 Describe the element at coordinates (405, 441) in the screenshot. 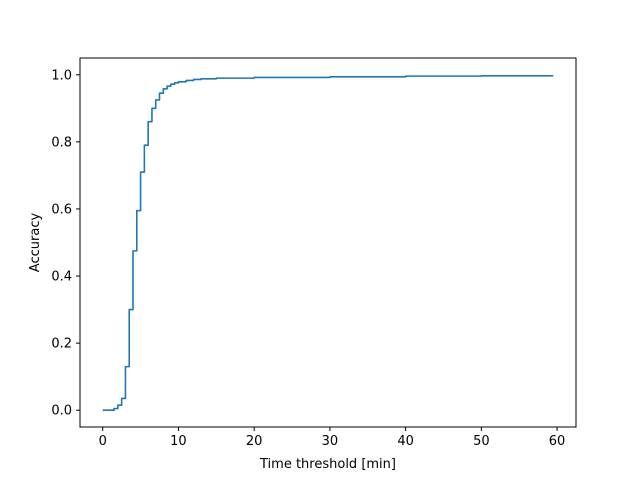

I see `x-tick-label: 40` at that location.